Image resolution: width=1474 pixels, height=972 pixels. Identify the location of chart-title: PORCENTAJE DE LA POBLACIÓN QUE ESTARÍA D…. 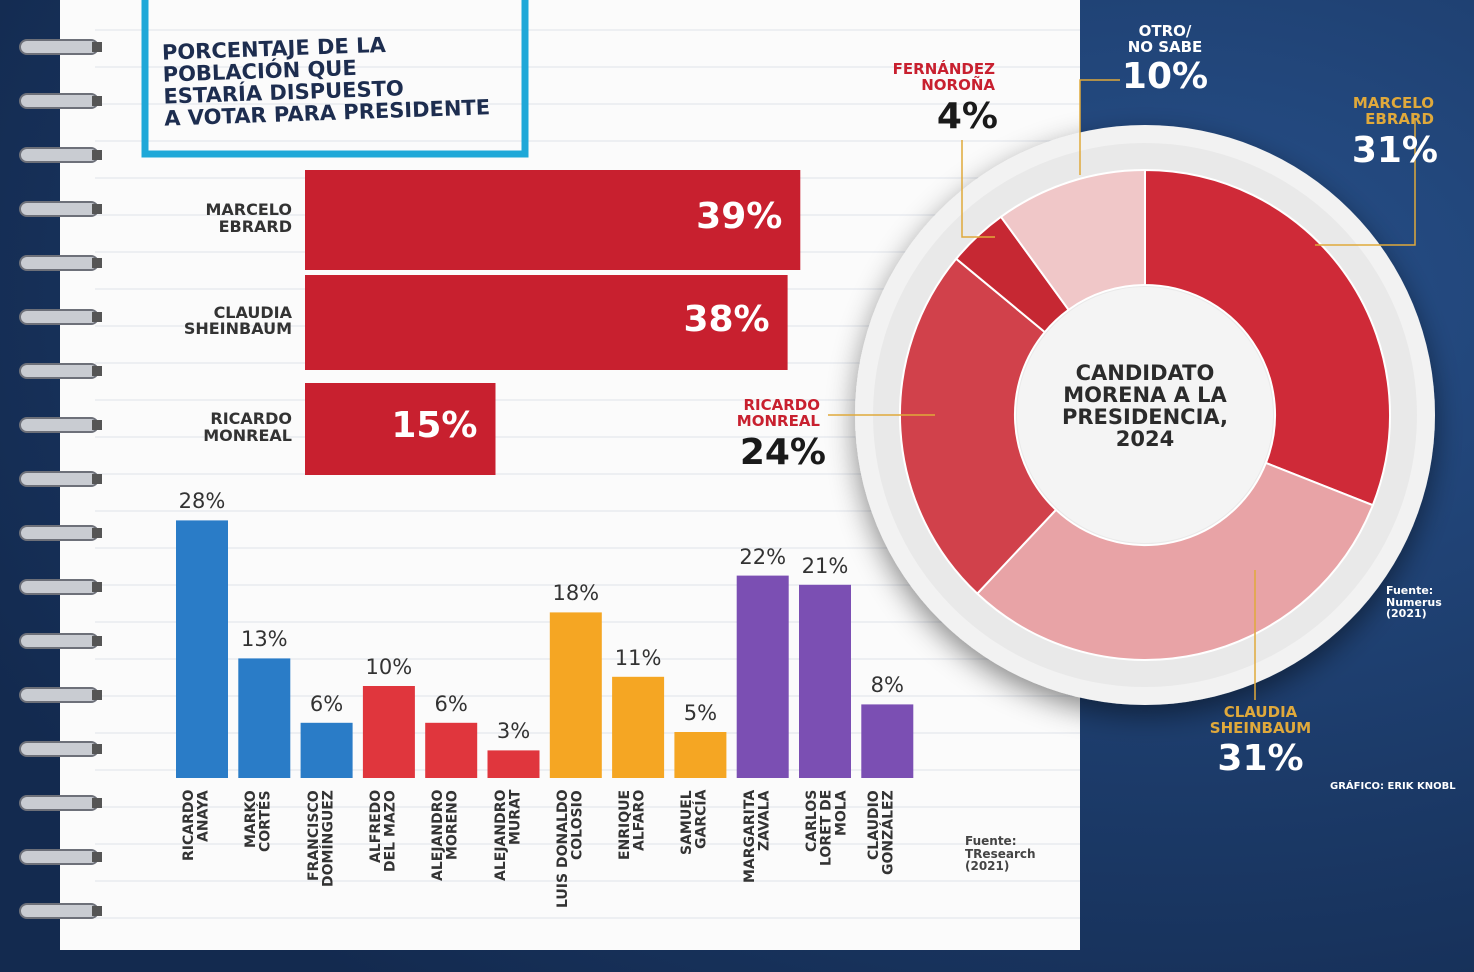
(326, 81).